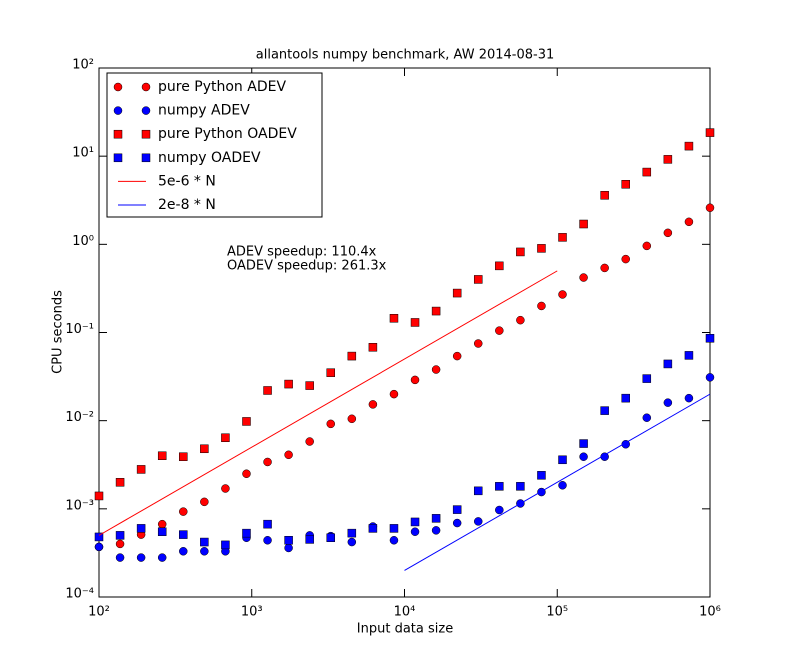 Image resolution: width=788 pixels, height=661 pixels. Describe the element at coordinates (710, 612) in the screenshot. I see `x-tick-label: 10⁶` at that location.